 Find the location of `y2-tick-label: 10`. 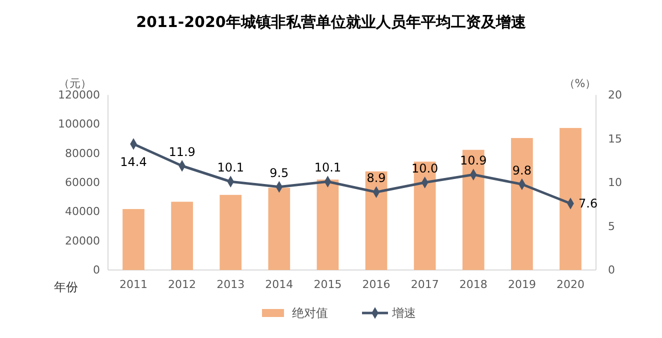

y2-tick-label: 10 is located at coordinates (615, 183).